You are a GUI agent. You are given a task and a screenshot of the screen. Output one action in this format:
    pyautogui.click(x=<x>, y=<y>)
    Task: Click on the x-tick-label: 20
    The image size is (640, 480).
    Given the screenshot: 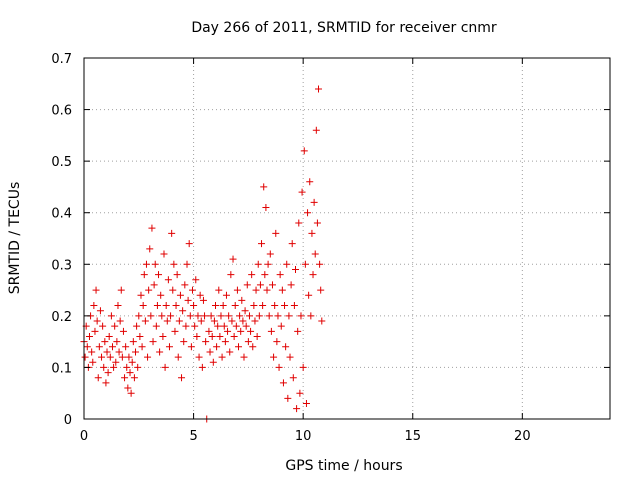 What is the action you would take?
    pyautogui.click(x=522, y=436)
    